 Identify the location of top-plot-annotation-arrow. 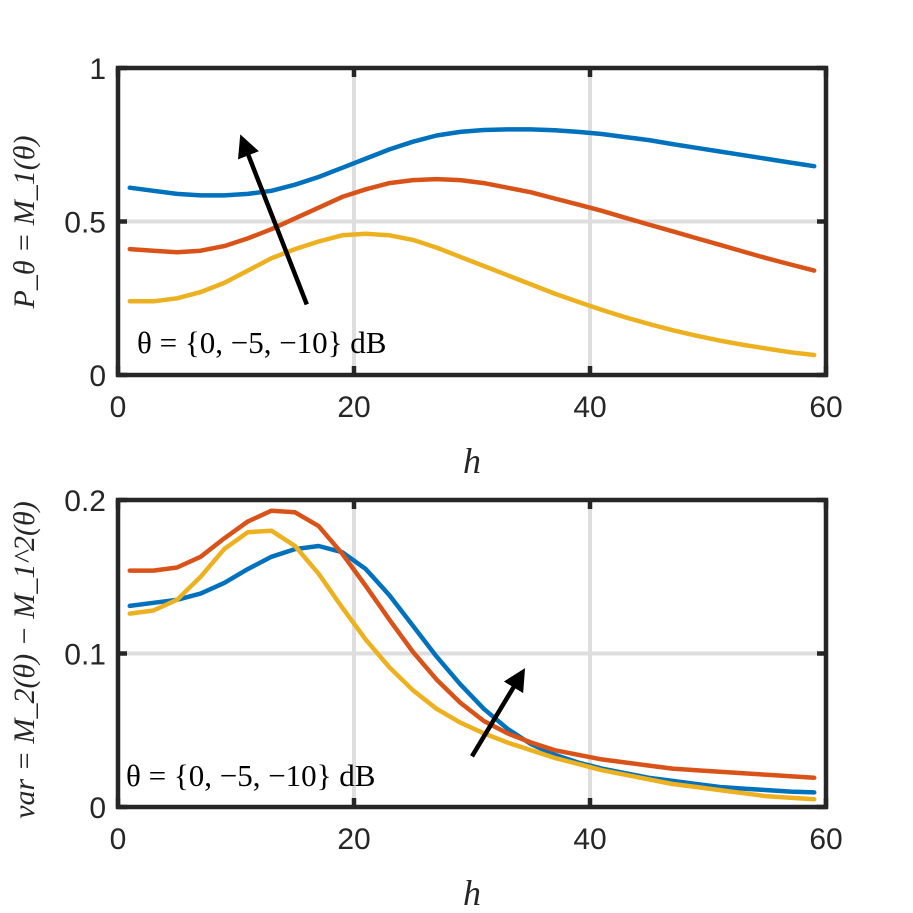
(273, 220).